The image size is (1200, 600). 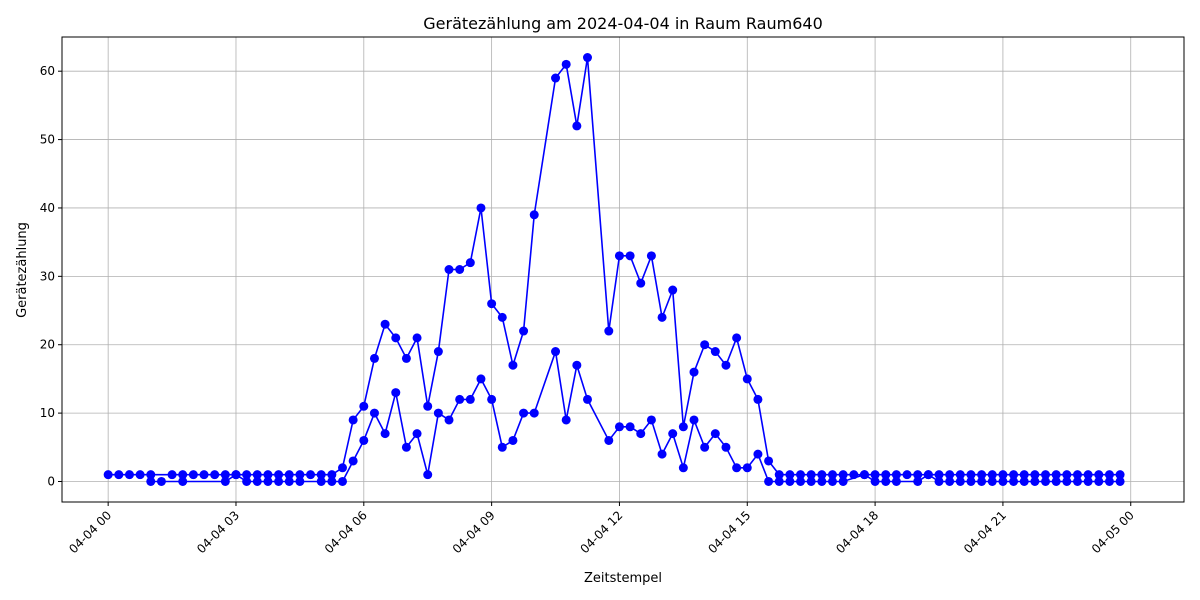 I want to click on x-tick-label: 04-04 18, so click(x=857, y=532).